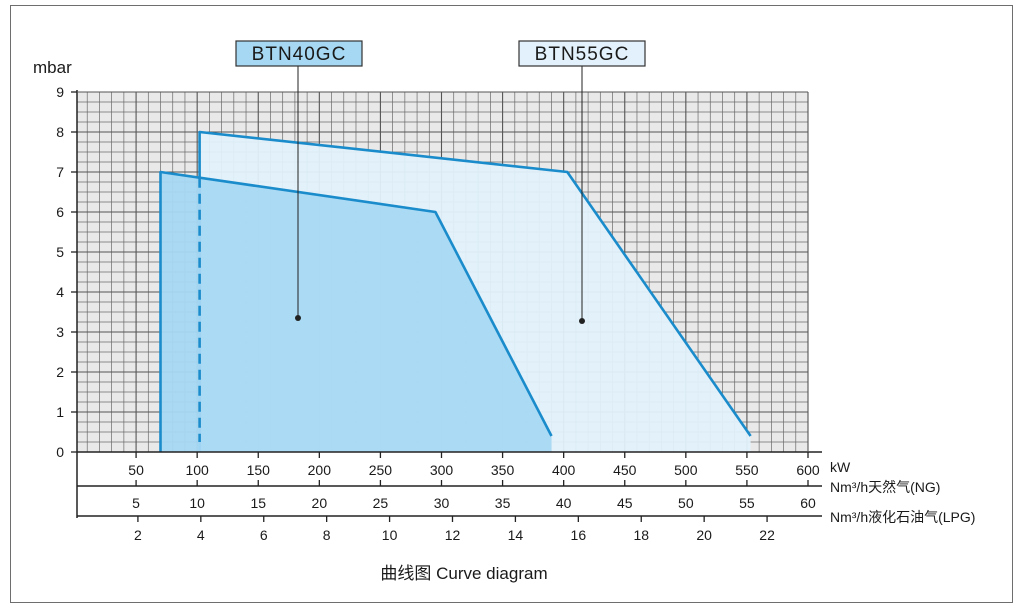 The width and height of the screenshot is (1024, 612). Describe the element at coordinates (264, 535) in the screenshot. I see `x-tick-label-lpg: 6` at that location.